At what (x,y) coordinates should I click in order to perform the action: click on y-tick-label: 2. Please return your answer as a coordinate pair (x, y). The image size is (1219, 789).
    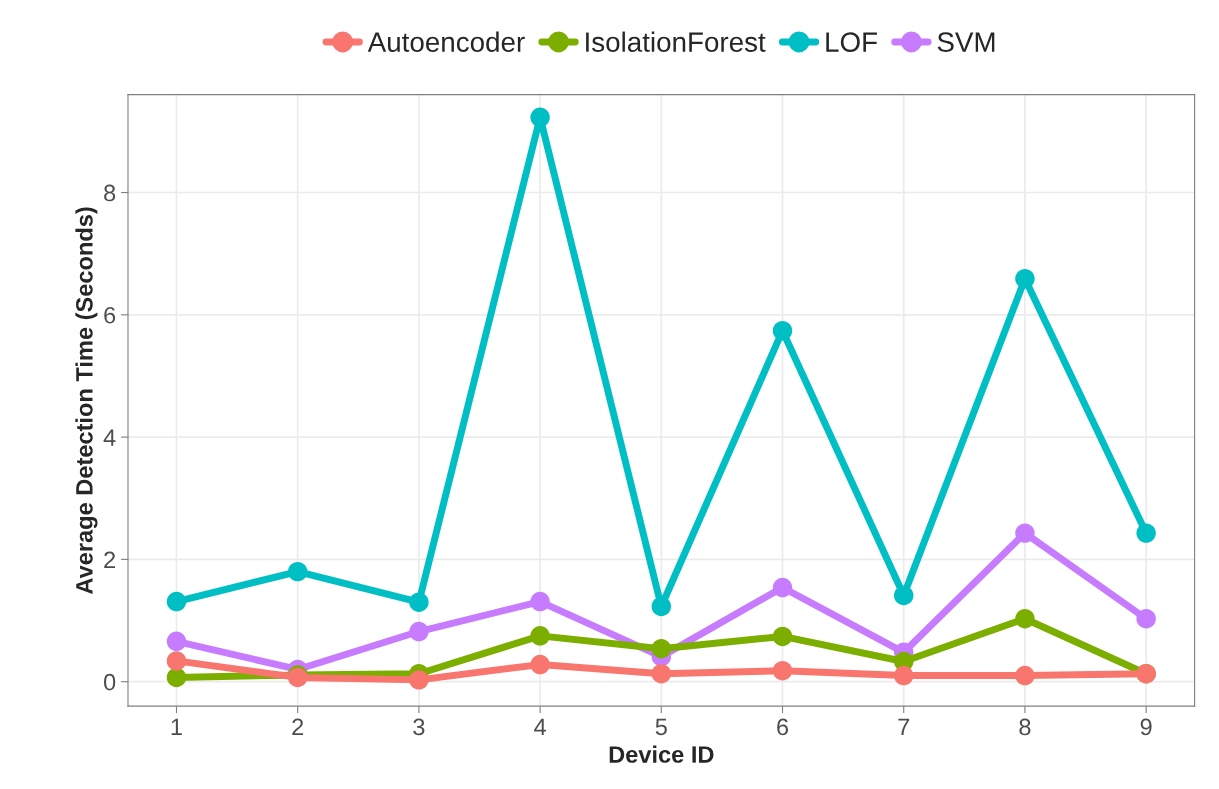
    Looking at the image, I should click on (110, 559).